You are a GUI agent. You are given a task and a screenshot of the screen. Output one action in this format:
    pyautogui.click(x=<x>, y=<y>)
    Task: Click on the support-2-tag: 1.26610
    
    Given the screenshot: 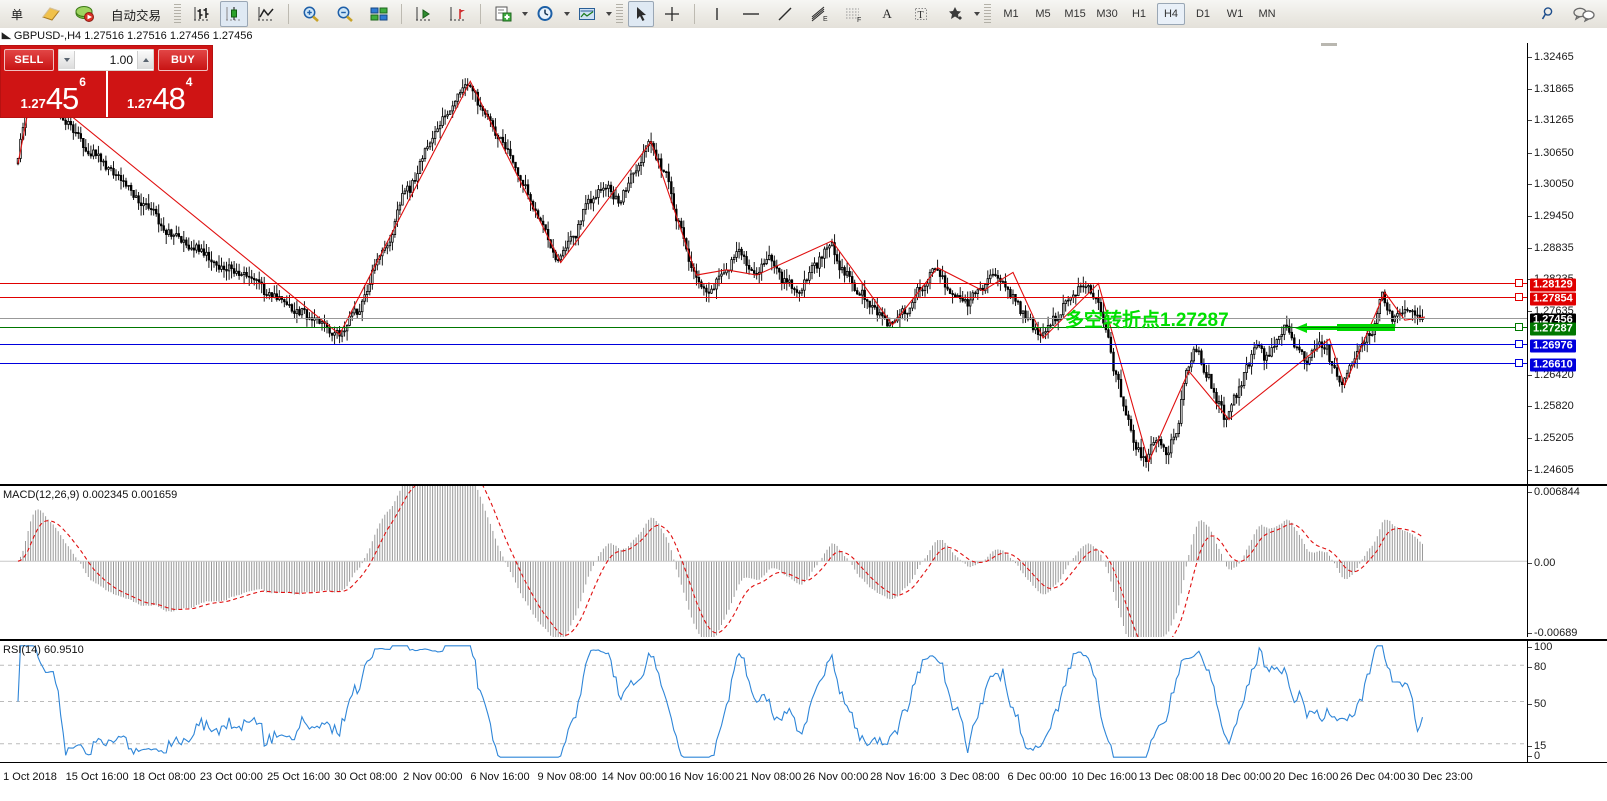 What is the action you would take?
    pyautogui.click(x=1553, y=365)
    